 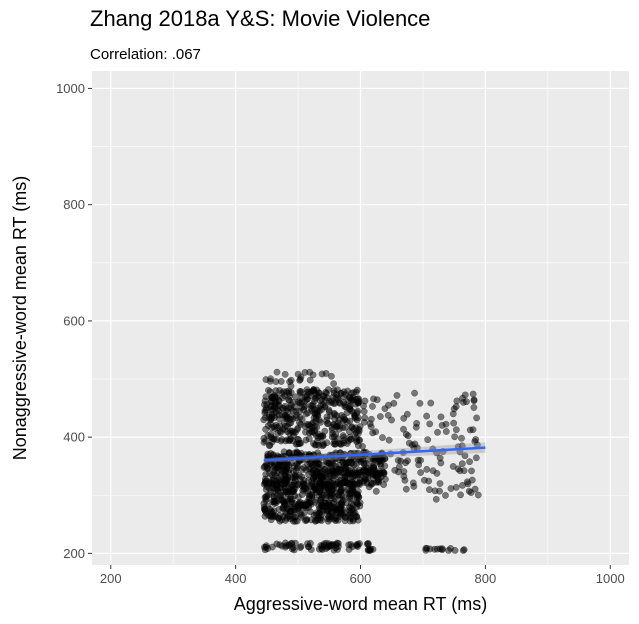 I want to click on y-tick-label: 1000, so click(x=70, y=88).